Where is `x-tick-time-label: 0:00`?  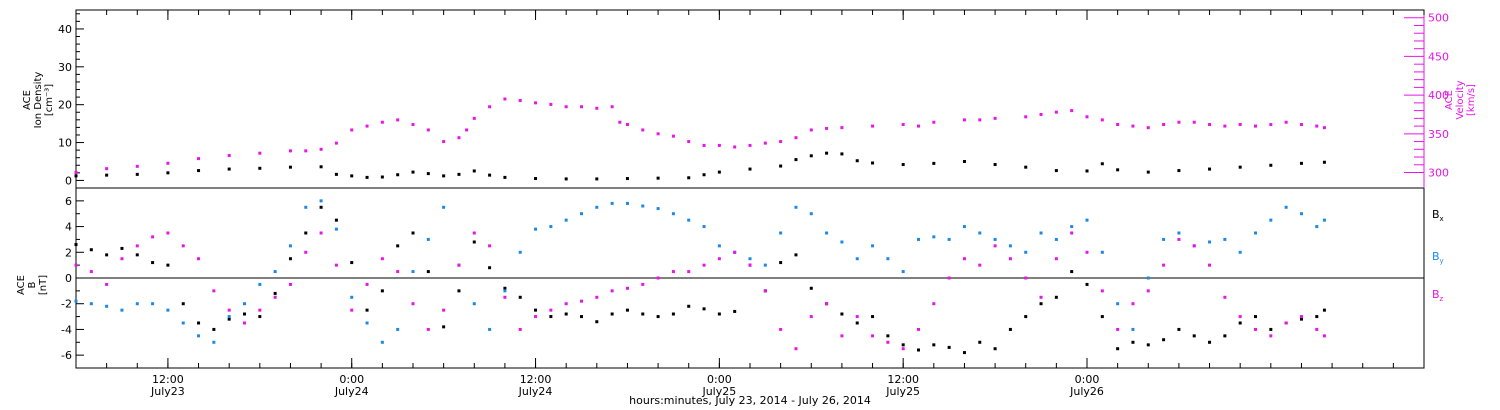 x-tick-time-label: 0:00 is located at coordinates (1087, 379).